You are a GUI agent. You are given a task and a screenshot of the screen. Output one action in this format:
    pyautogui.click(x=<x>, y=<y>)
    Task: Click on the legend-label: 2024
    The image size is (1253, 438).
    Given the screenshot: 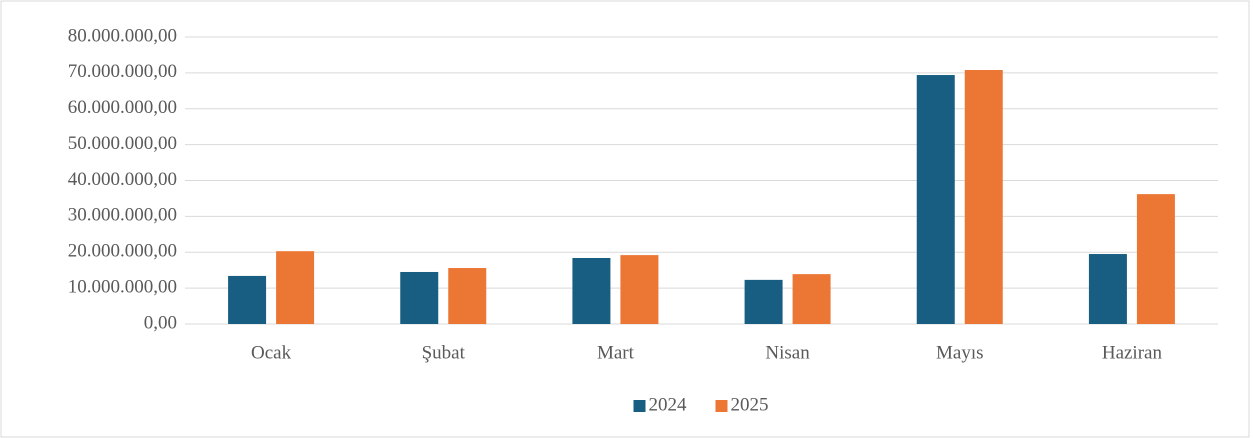 What is the action you would take?
    pyautogui.click(x=668, y=404)
    